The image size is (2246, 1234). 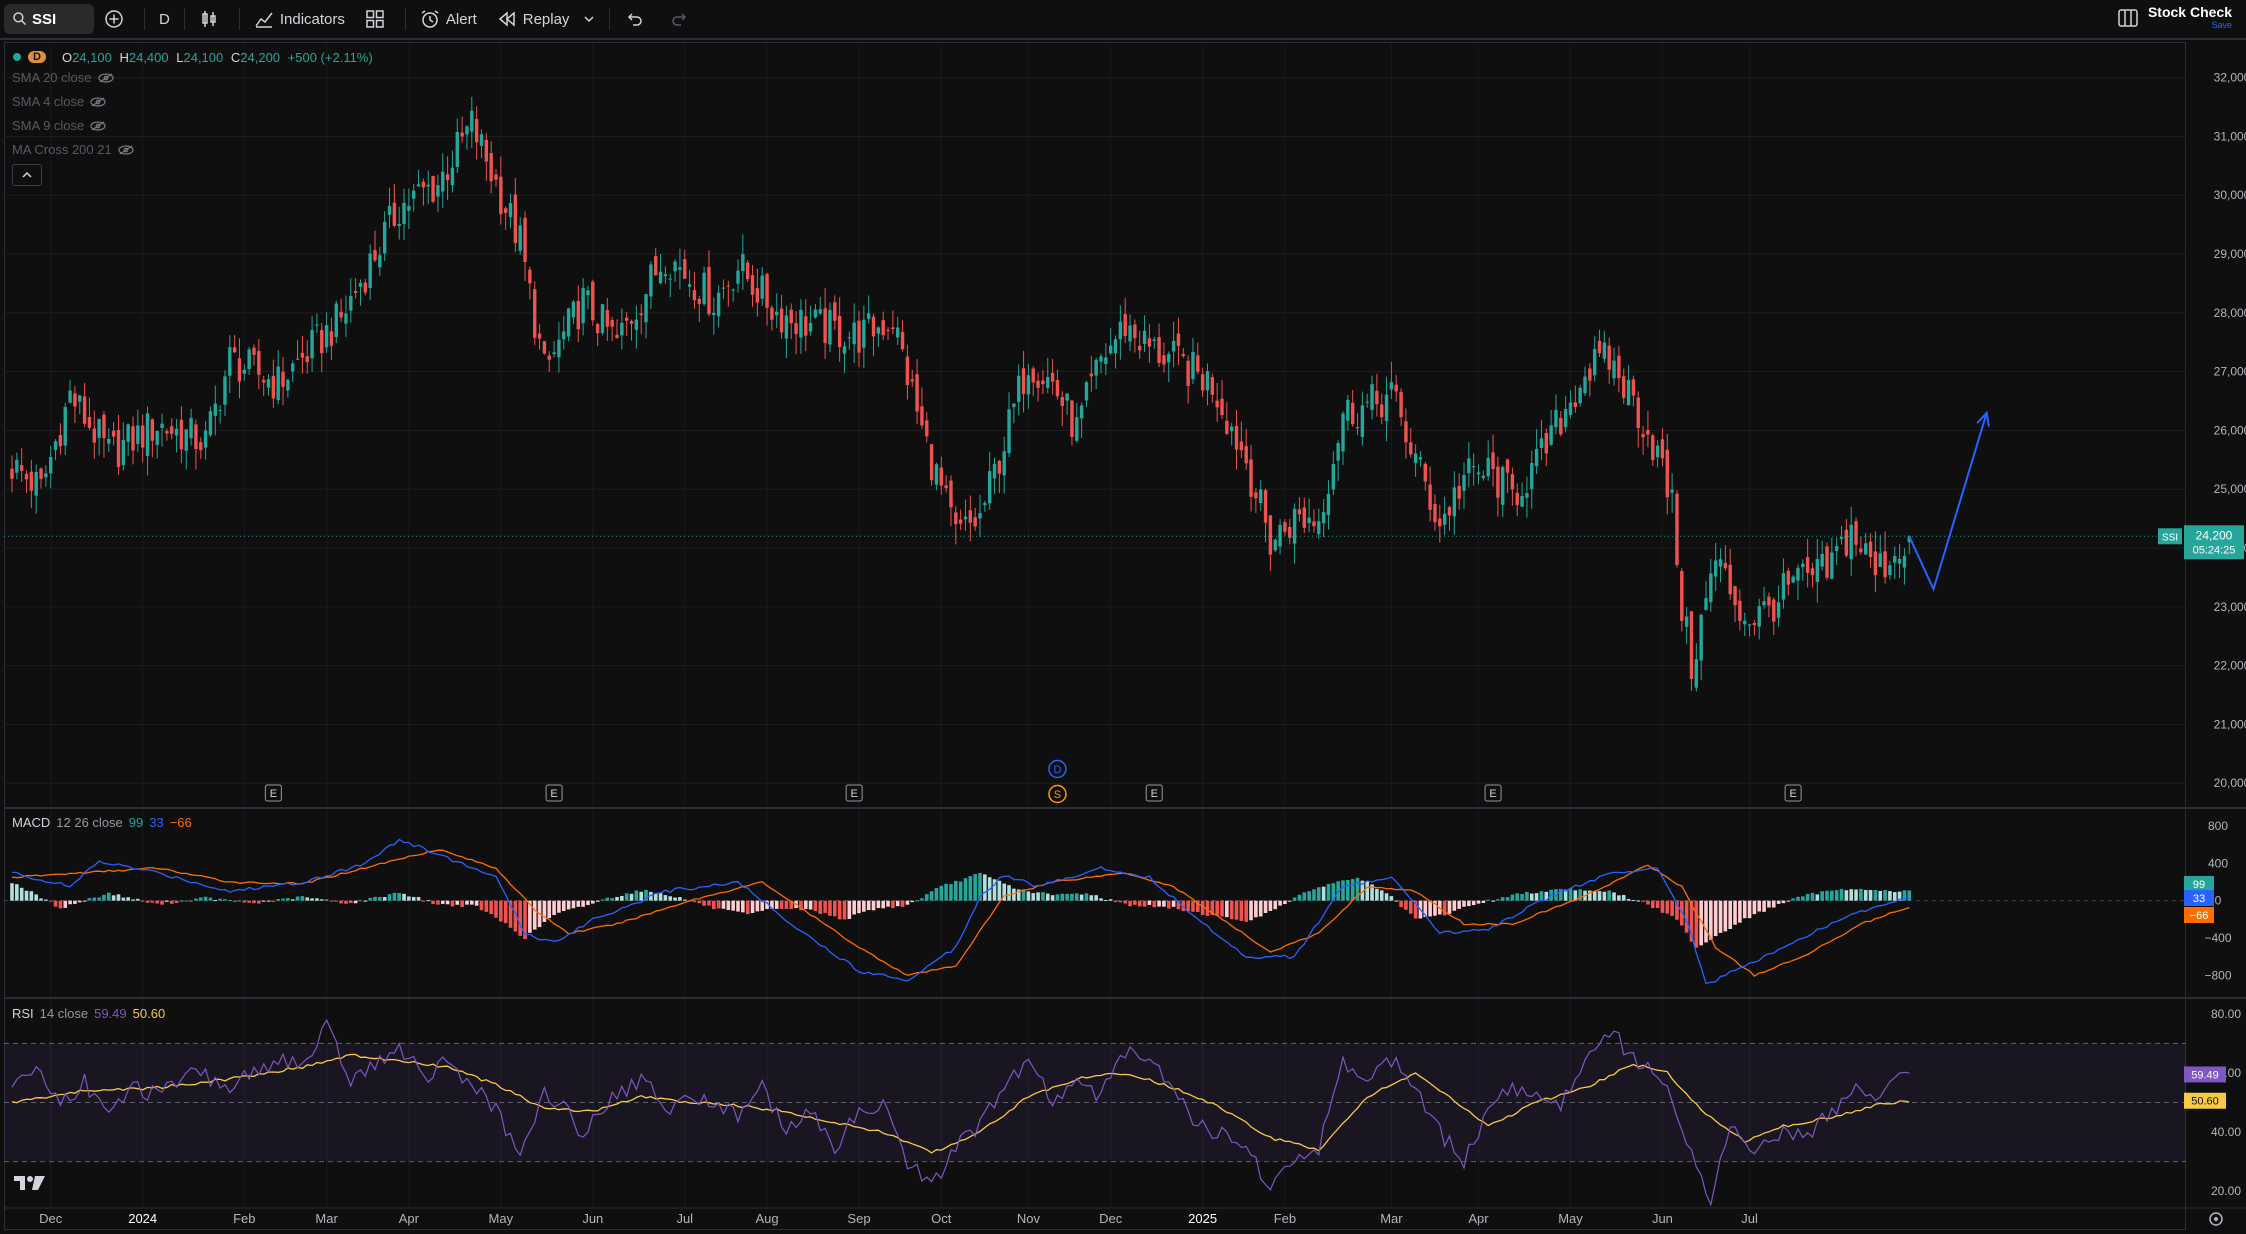 I want to click on indicator-sma20: SMA 20 close, so click(x=194, y=78).